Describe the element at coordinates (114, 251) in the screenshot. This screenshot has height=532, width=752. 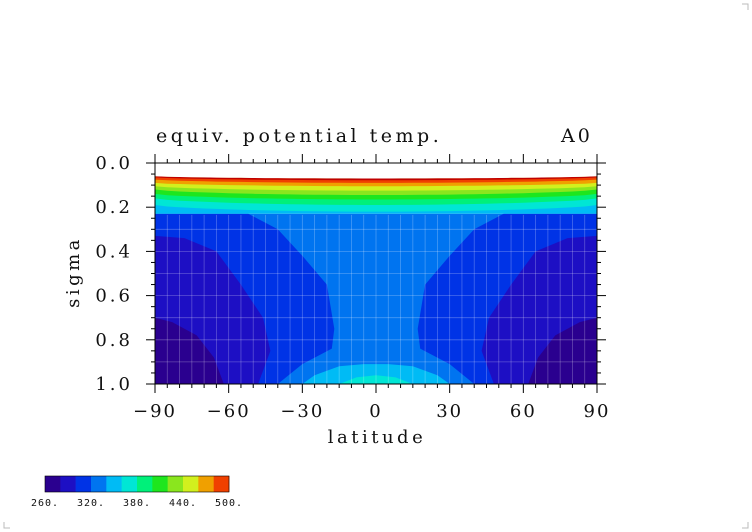
I see `y-tick-label: 0.4` at that location.